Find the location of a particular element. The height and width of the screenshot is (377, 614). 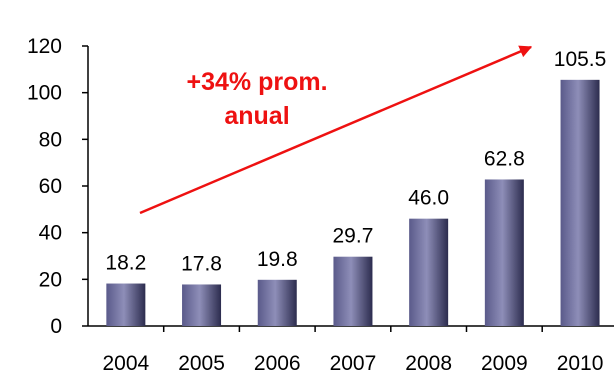

y-axis-ticks: 0 20 40 60 80 100 120 is located at coordinates (57, 186).